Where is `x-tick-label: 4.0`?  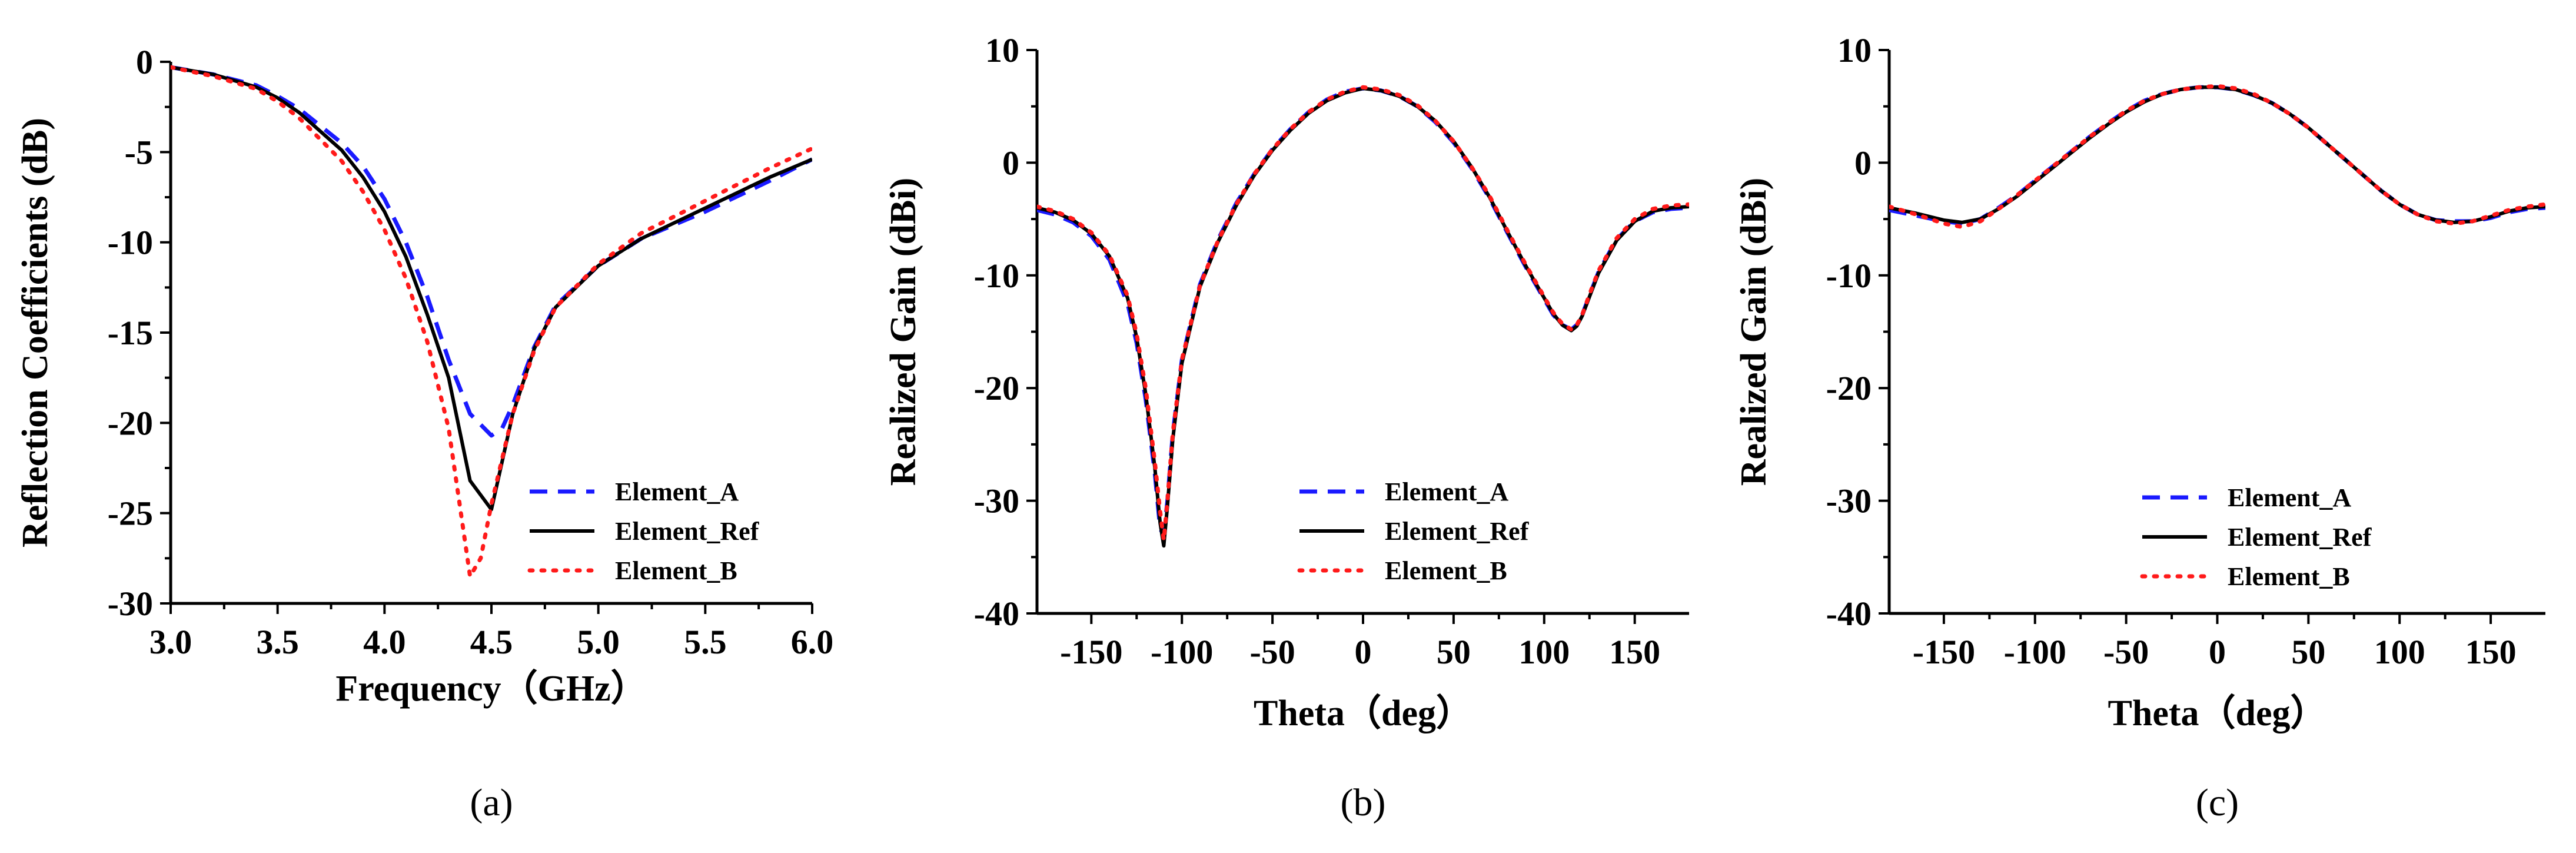 x-tick-label: 4.0 is located at coordinates (384, 642).